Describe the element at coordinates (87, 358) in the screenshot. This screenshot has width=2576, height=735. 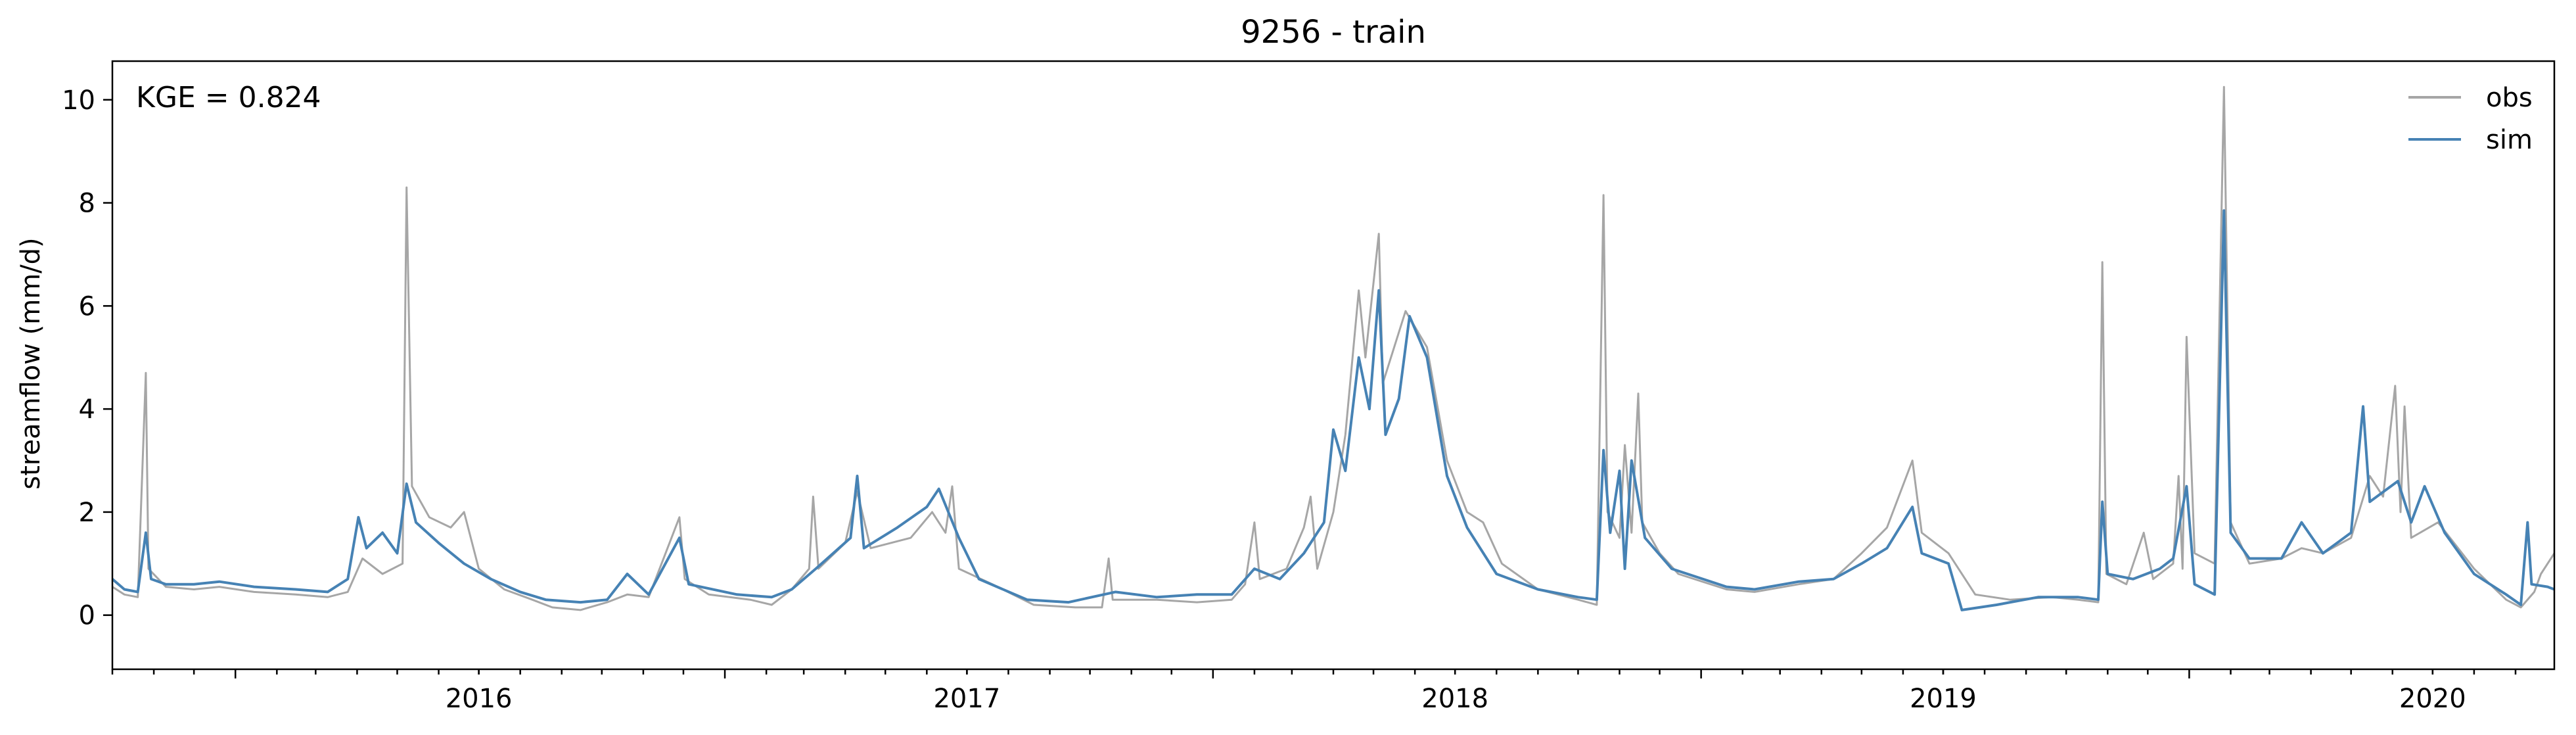
I see `y-axis-ticks: 0 2 4 6 8 10` at that location.